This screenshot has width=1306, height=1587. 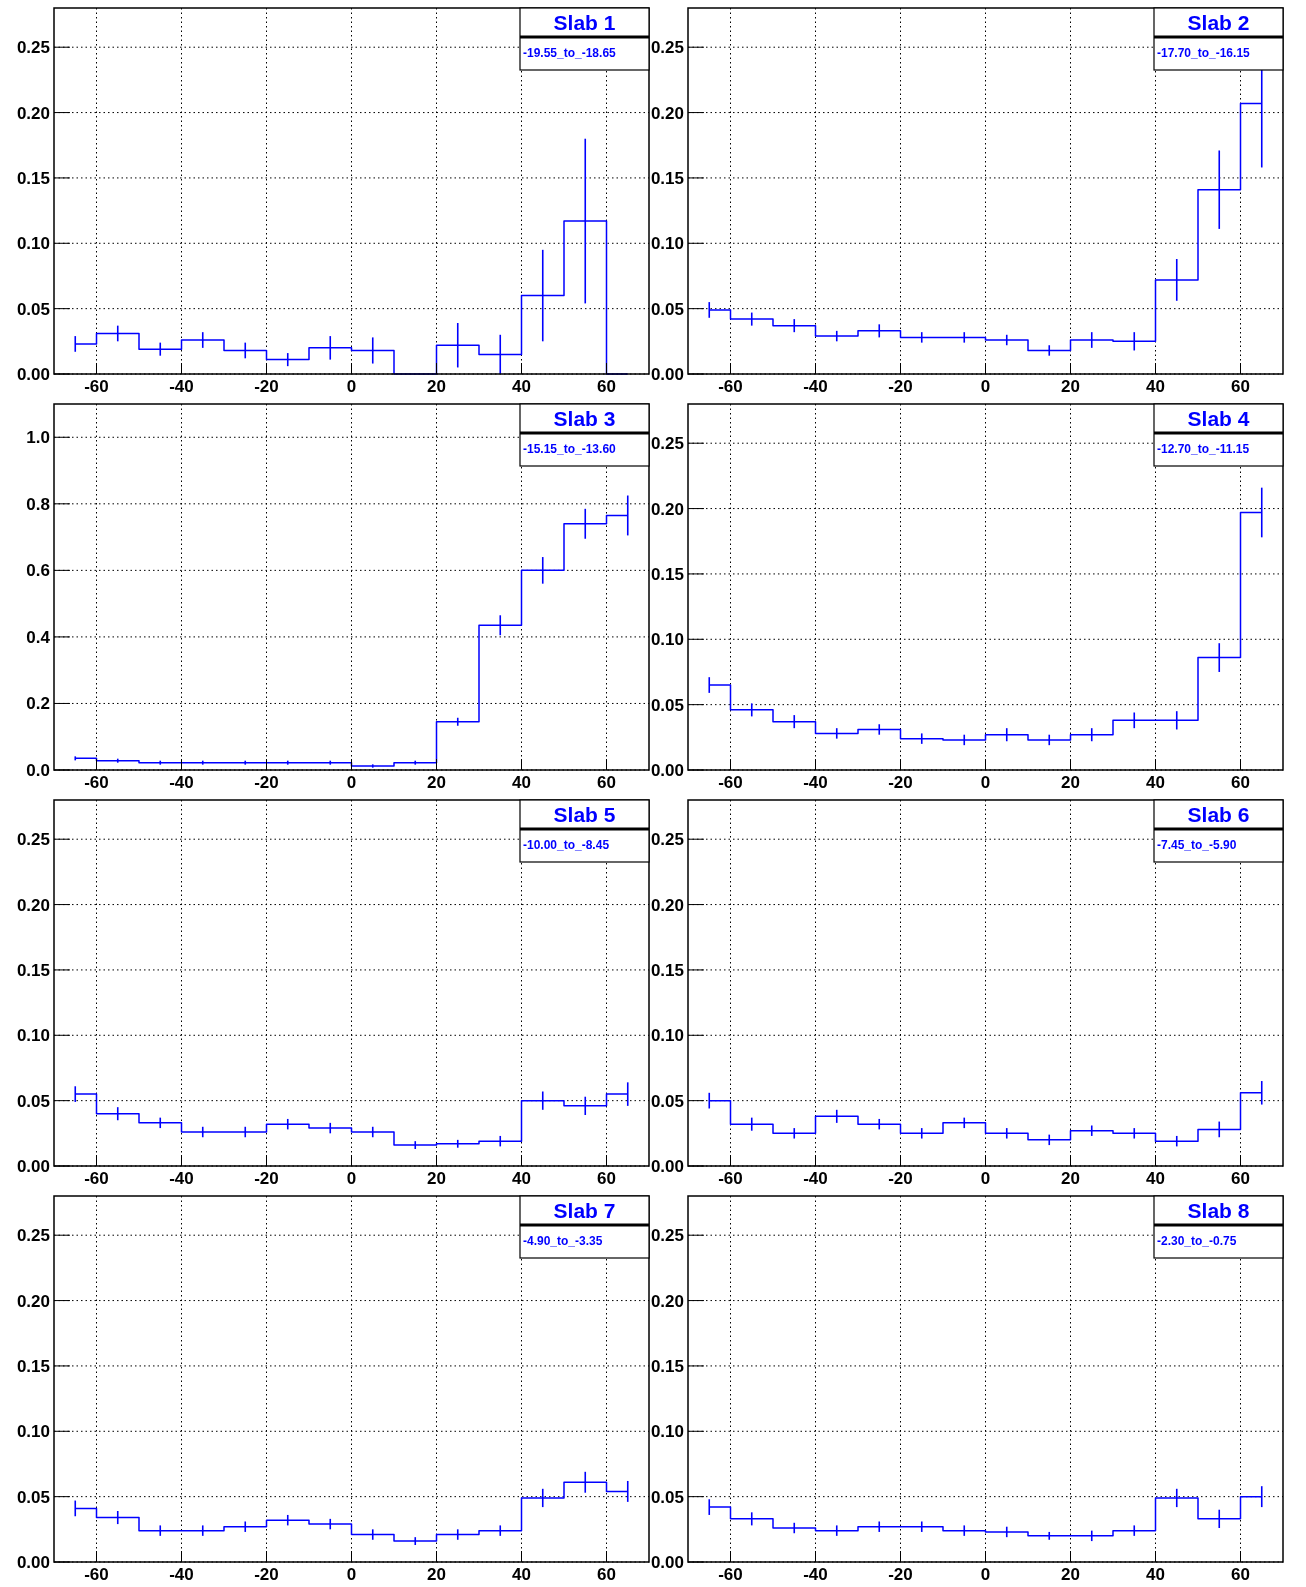 I want to click on y-tick-label: 0.8, so click(x=38, y=504).